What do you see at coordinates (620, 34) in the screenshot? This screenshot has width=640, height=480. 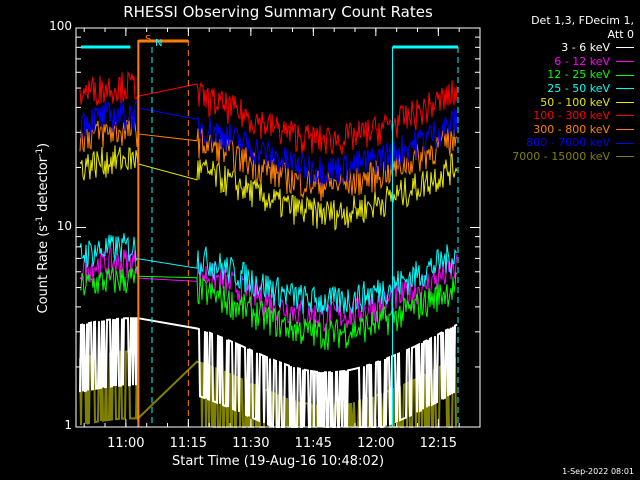 I see `legend-header-line2: Att 0` at bounding box center [620, 34].